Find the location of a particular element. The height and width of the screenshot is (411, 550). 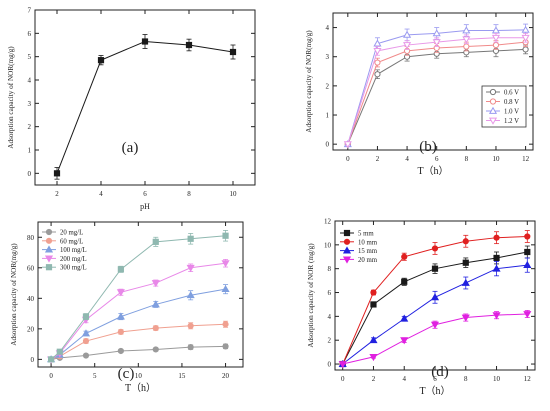

y-tick-label: 20 is located at coordinates (31, 329).